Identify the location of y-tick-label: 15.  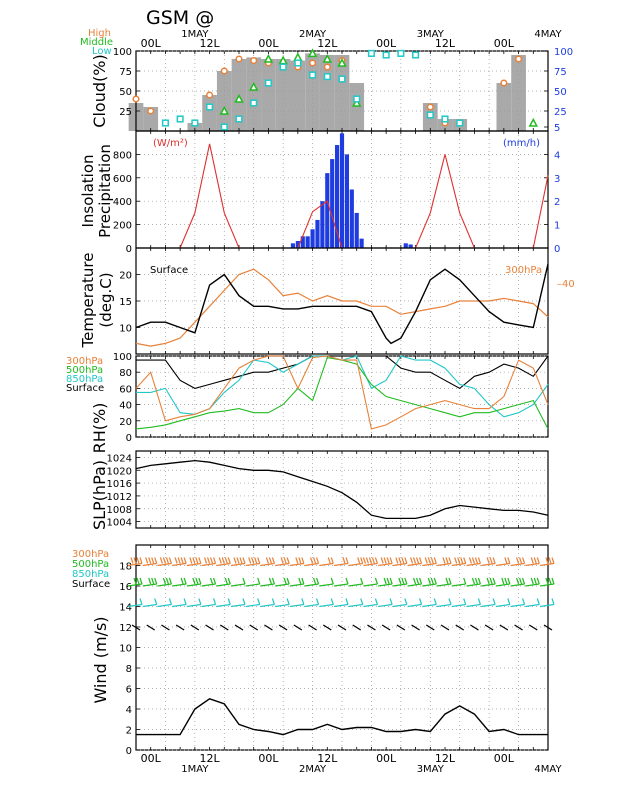
(125, 302).